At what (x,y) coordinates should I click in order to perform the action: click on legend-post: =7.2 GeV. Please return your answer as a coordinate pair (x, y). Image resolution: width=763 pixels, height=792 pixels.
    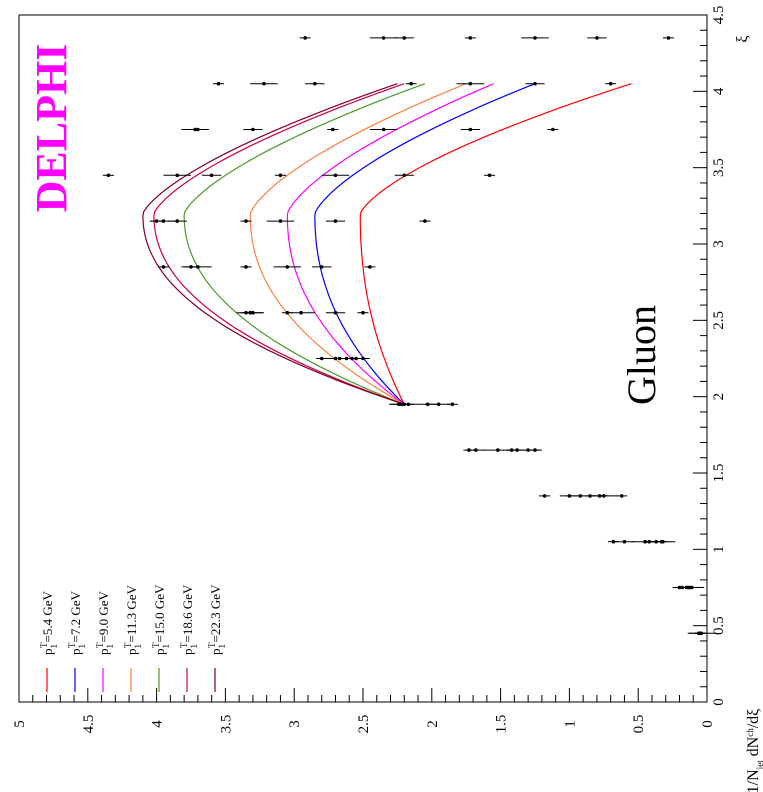
    Looking at the image, I should click on (75, 617).